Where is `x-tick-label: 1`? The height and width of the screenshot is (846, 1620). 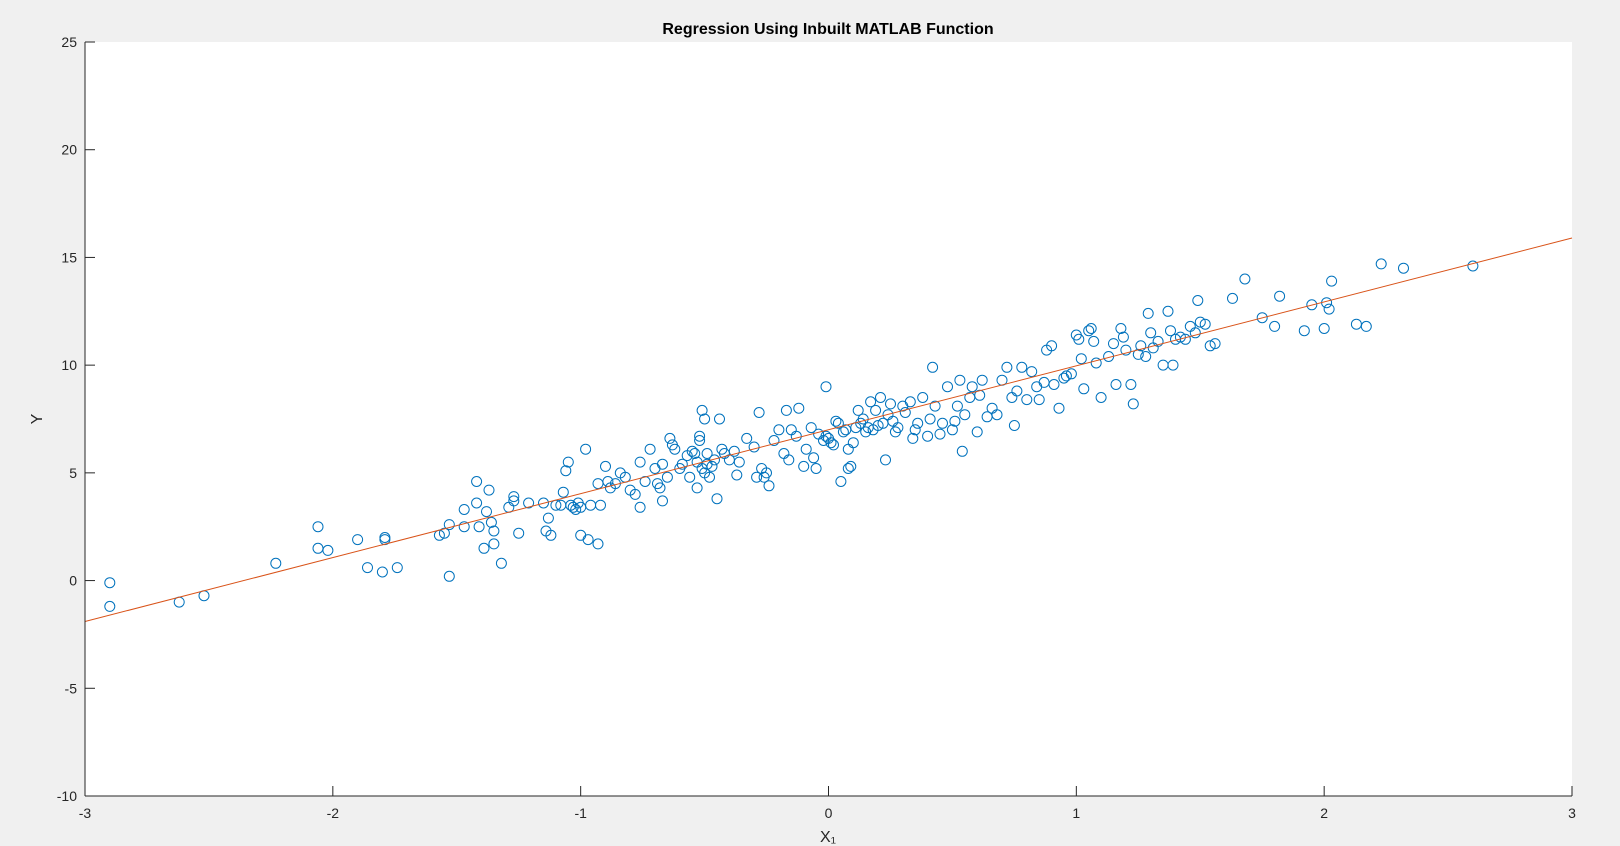 x-tick-label: 1 is located at coordinates (1076, 813).